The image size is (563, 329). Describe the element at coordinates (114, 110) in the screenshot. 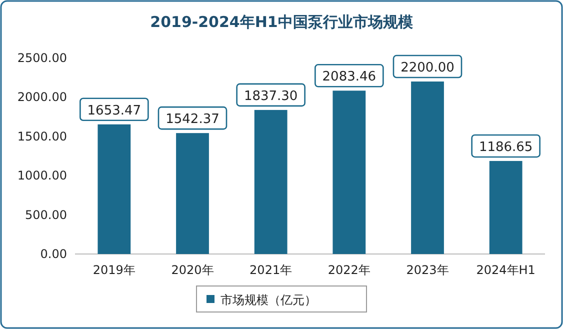

I see `data-label: 1653.47` at that location.